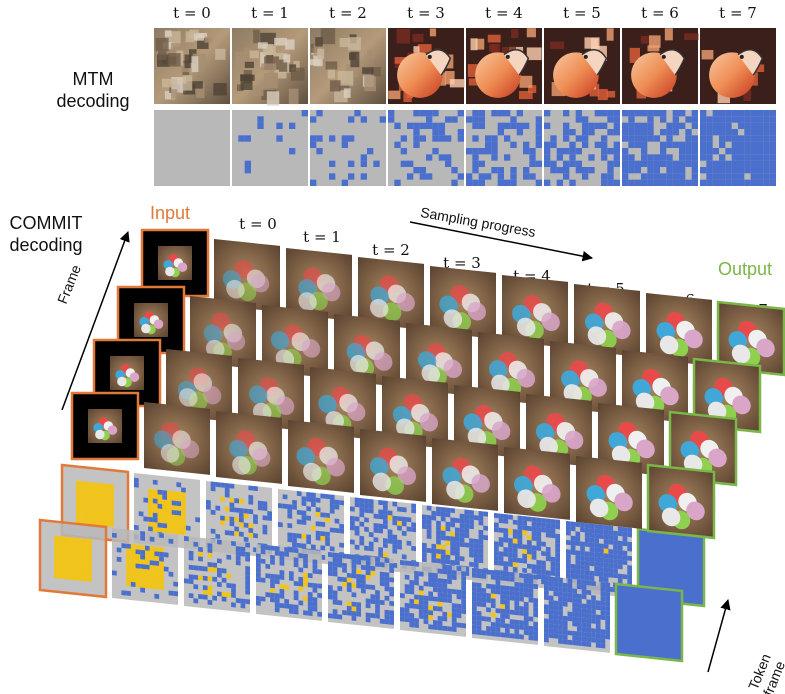 The width and height of the screenshot is (785, 694). I want to click on mtm-step-label-0: t = 0, so click(192, 13).